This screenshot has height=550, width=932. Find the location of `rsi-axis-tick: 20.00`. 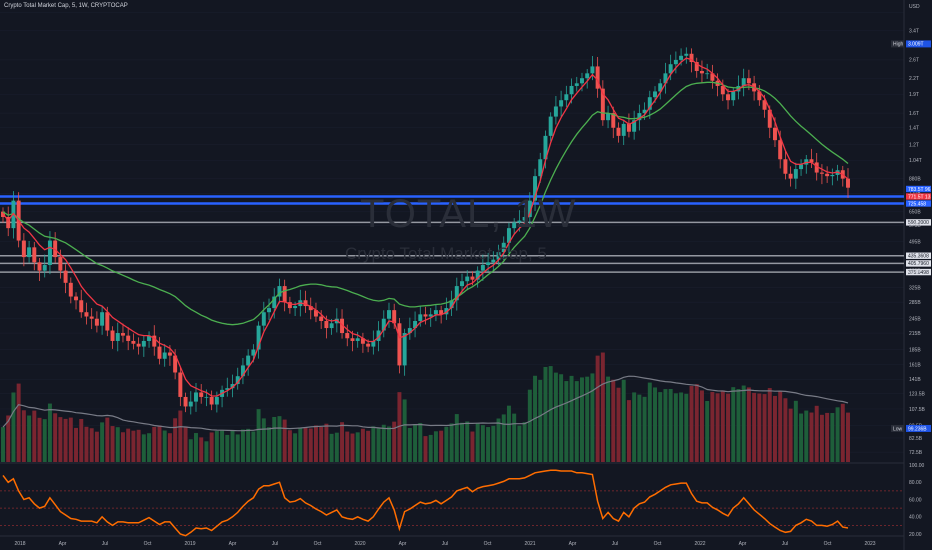

rsi-axis-tick: 20.00 is located at coordinates (915, 535).